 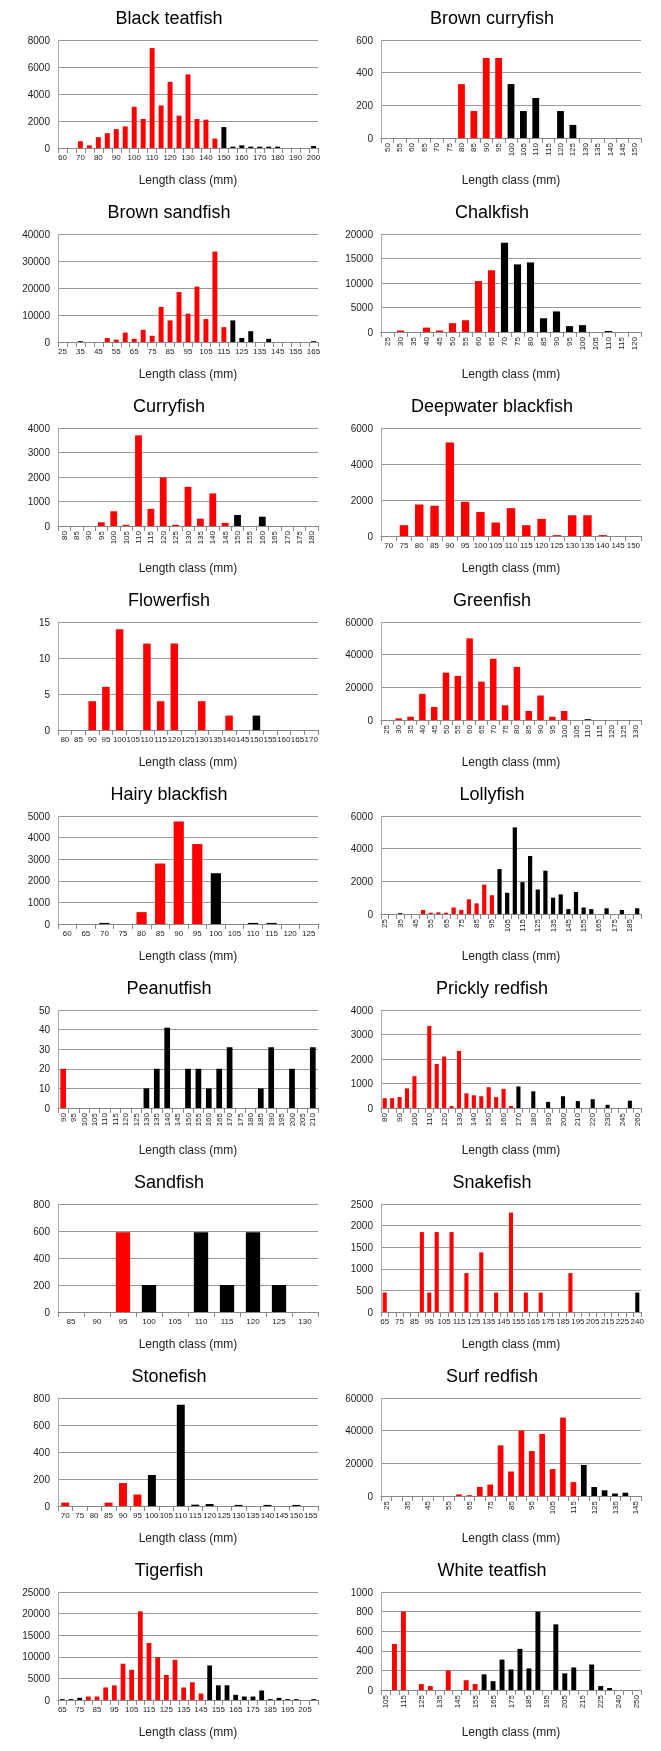 What do you see at coordinates (67, 933) in the screenshot?
I see `x-tick-label: 60` at bounding box center [67, 933].